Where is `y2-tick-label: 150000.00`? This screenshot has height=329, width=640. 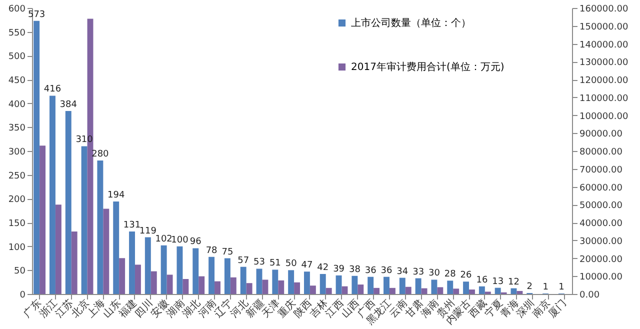
y2-tick-label: 150000.00 is located at coordinates (604, 27).